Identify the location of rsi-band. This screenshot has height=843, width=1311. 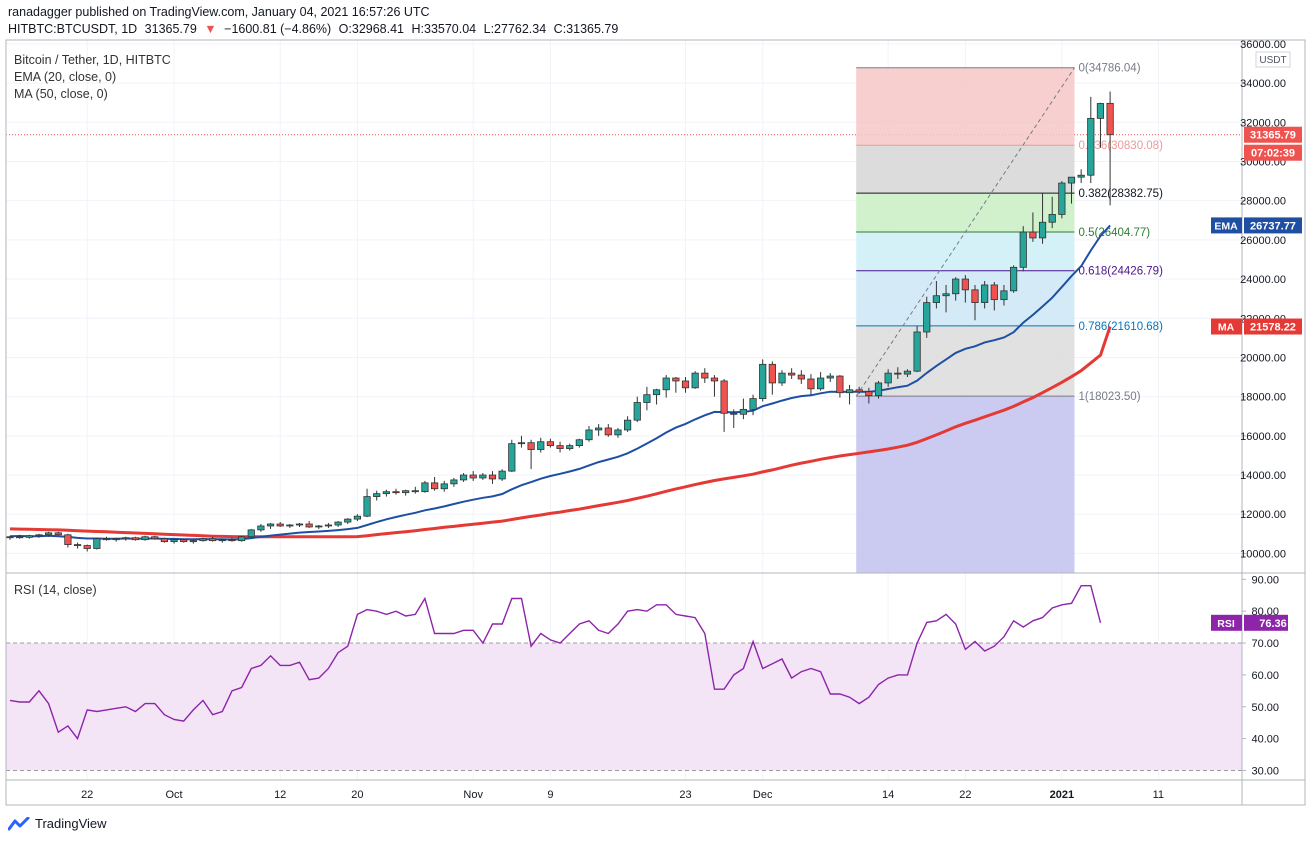
(624, 707).